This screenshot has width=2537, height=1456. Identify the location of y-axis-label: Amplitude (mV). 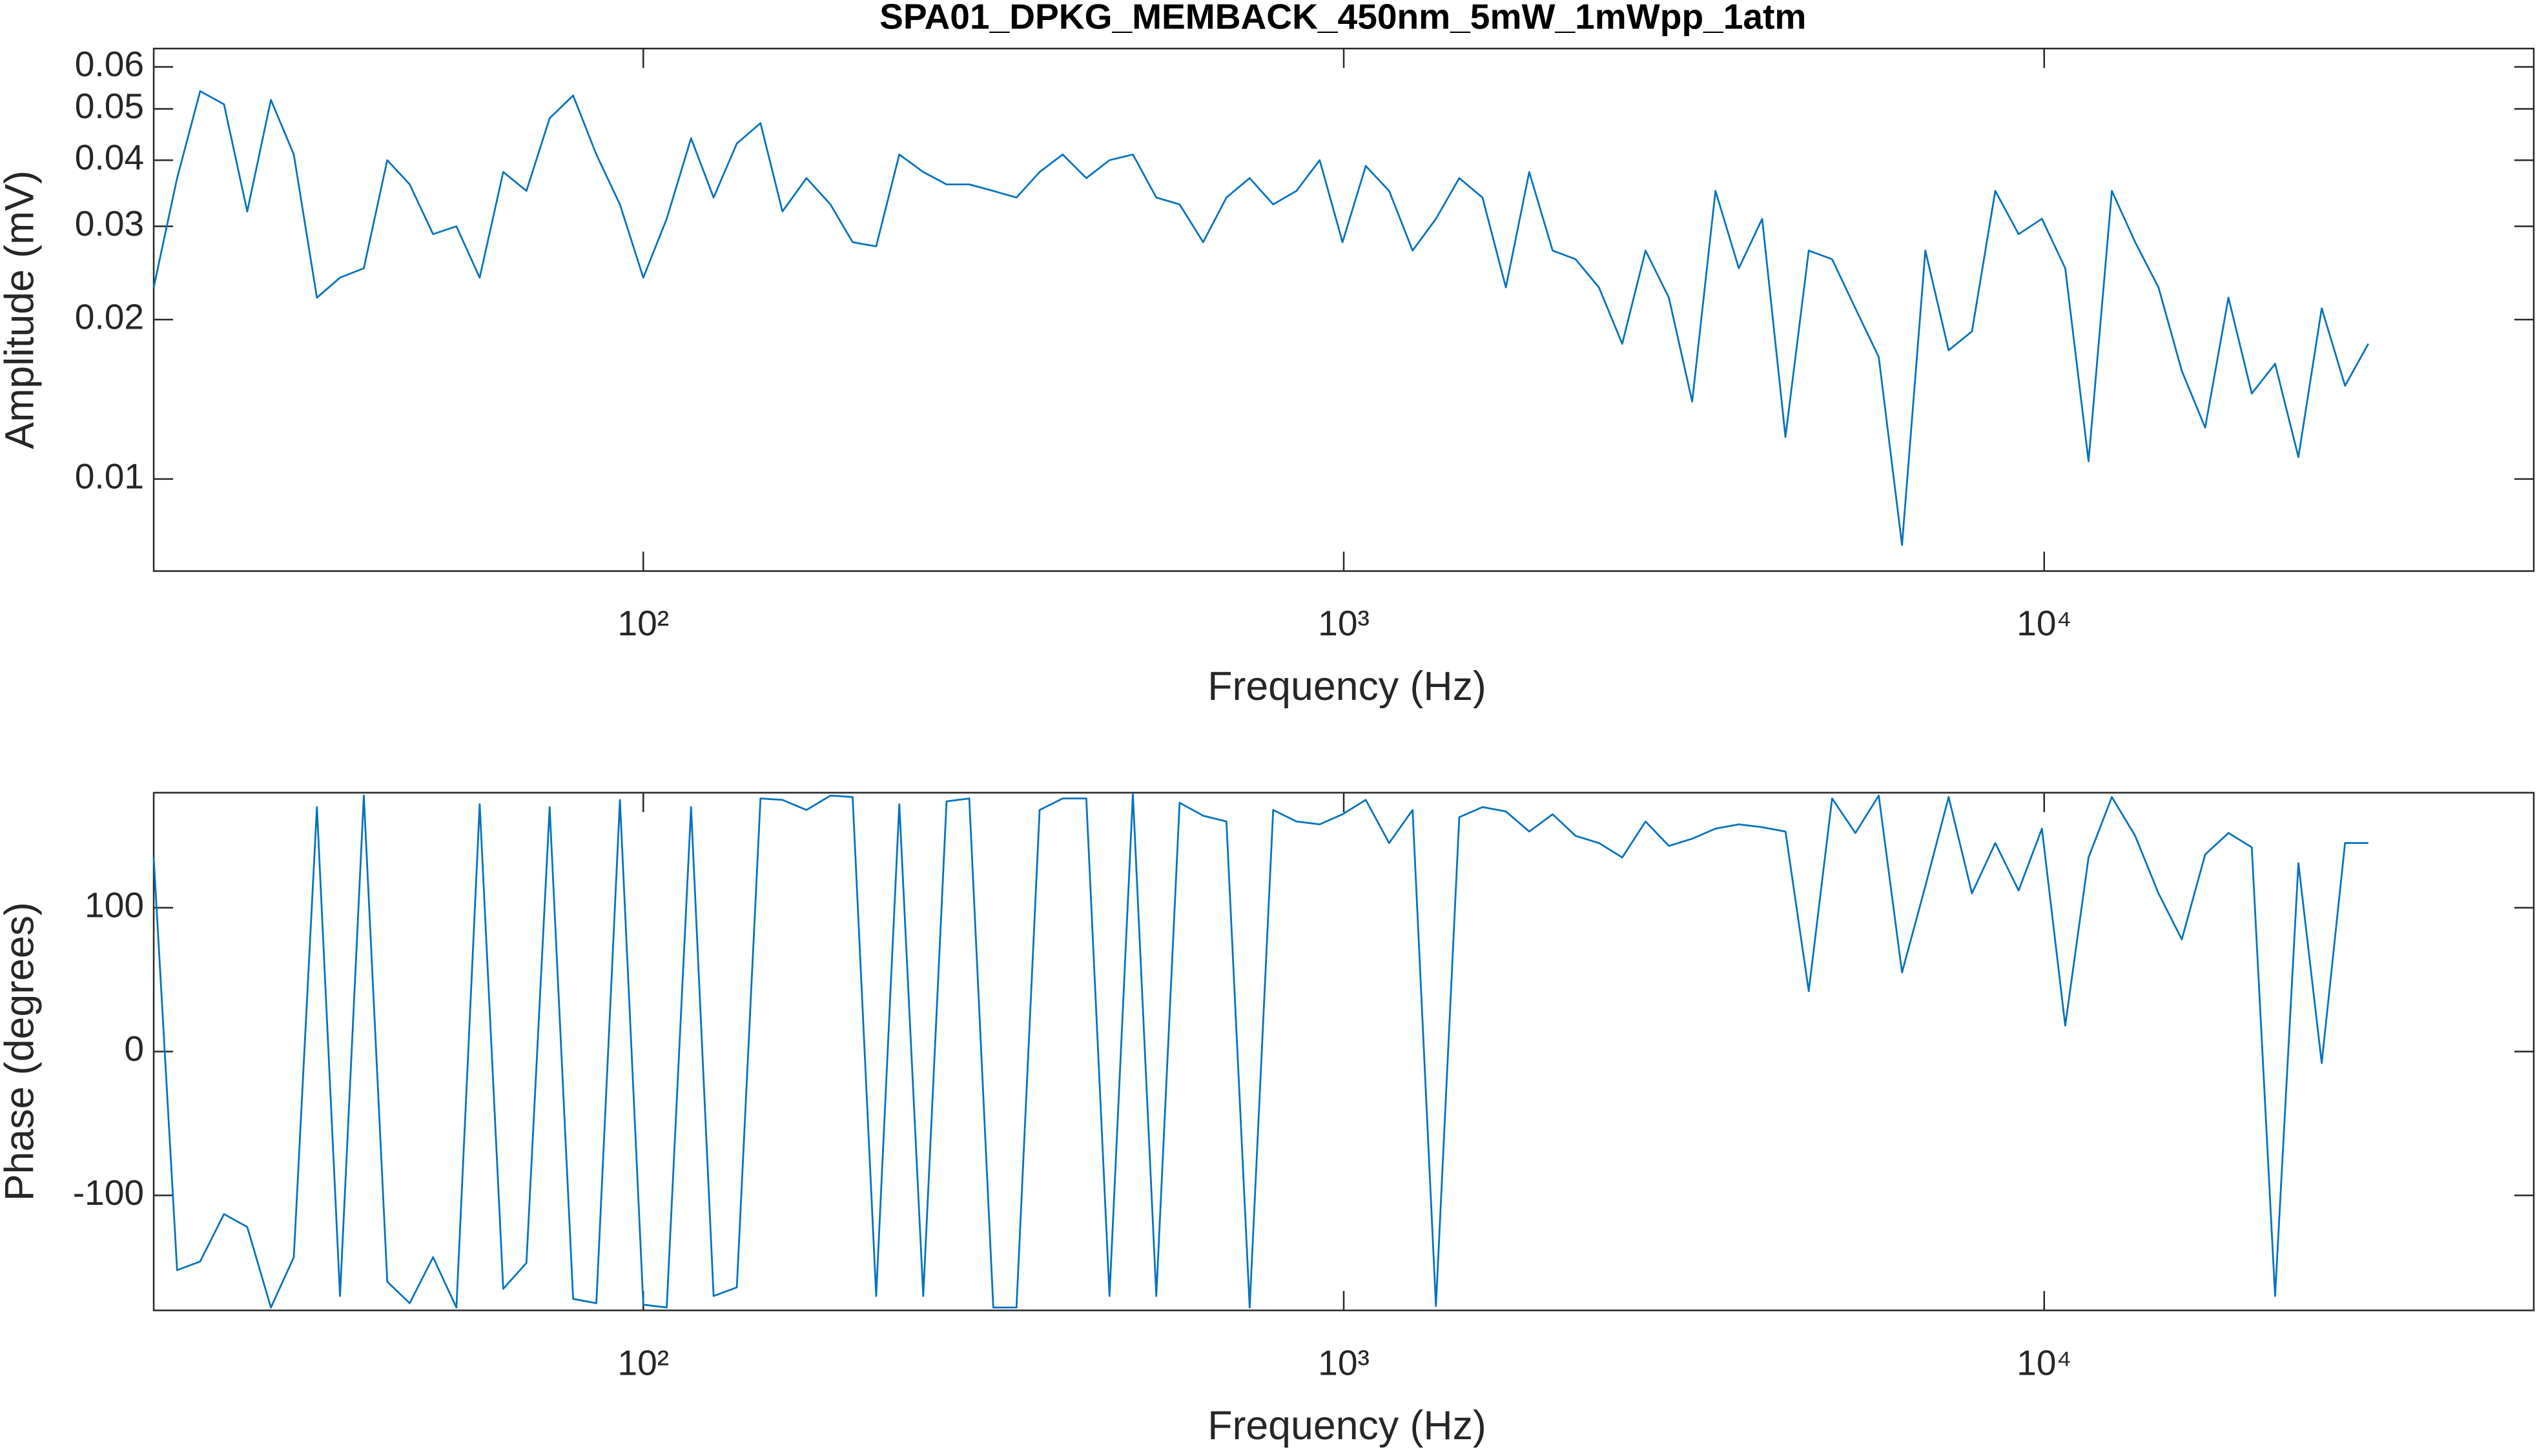
(21, 309).